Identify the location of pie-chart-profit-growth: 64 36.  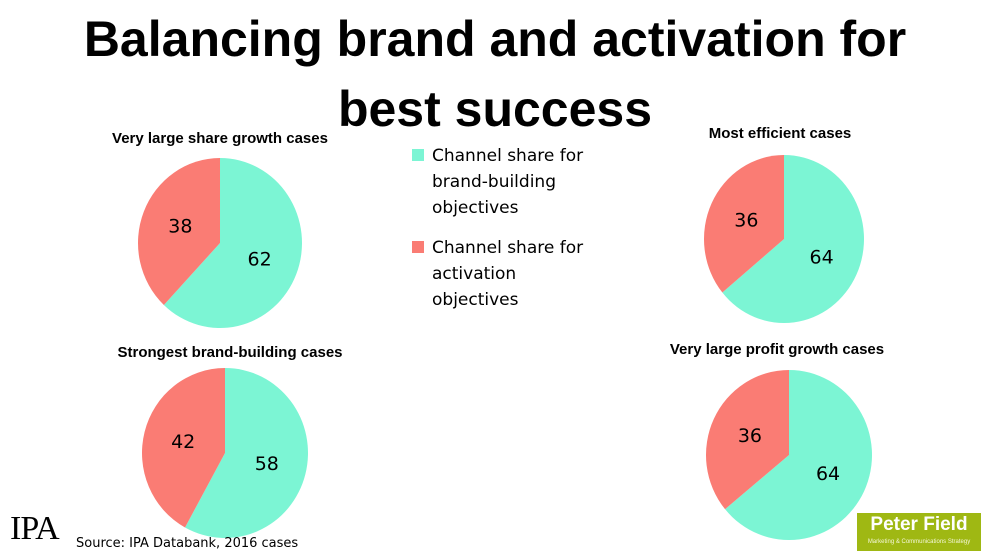
(789, 455).